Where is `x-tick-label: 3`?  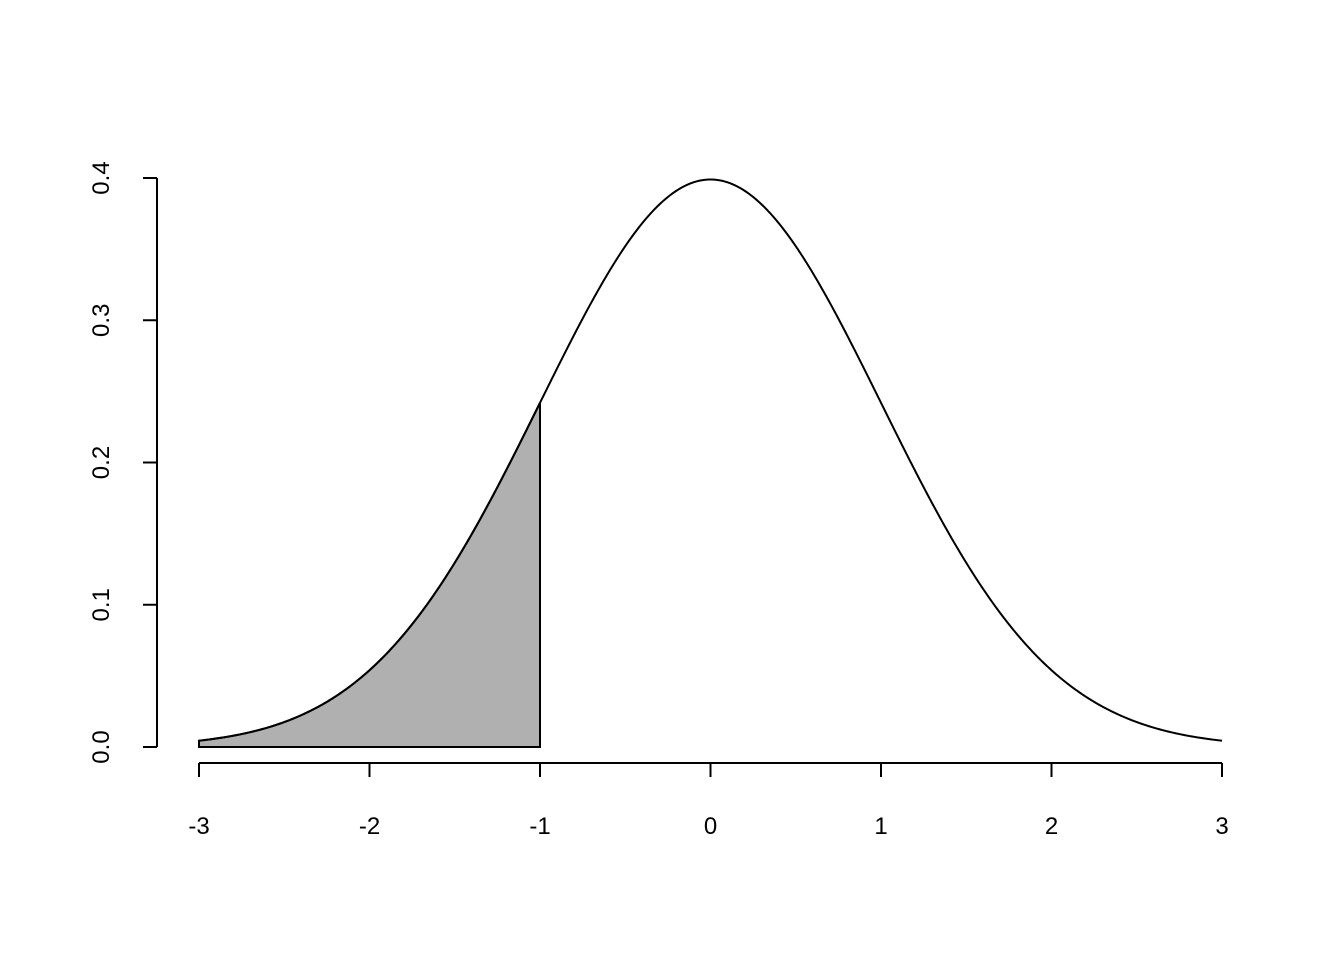
x-tick-label: 3 is located at coordinates (1221, 826).